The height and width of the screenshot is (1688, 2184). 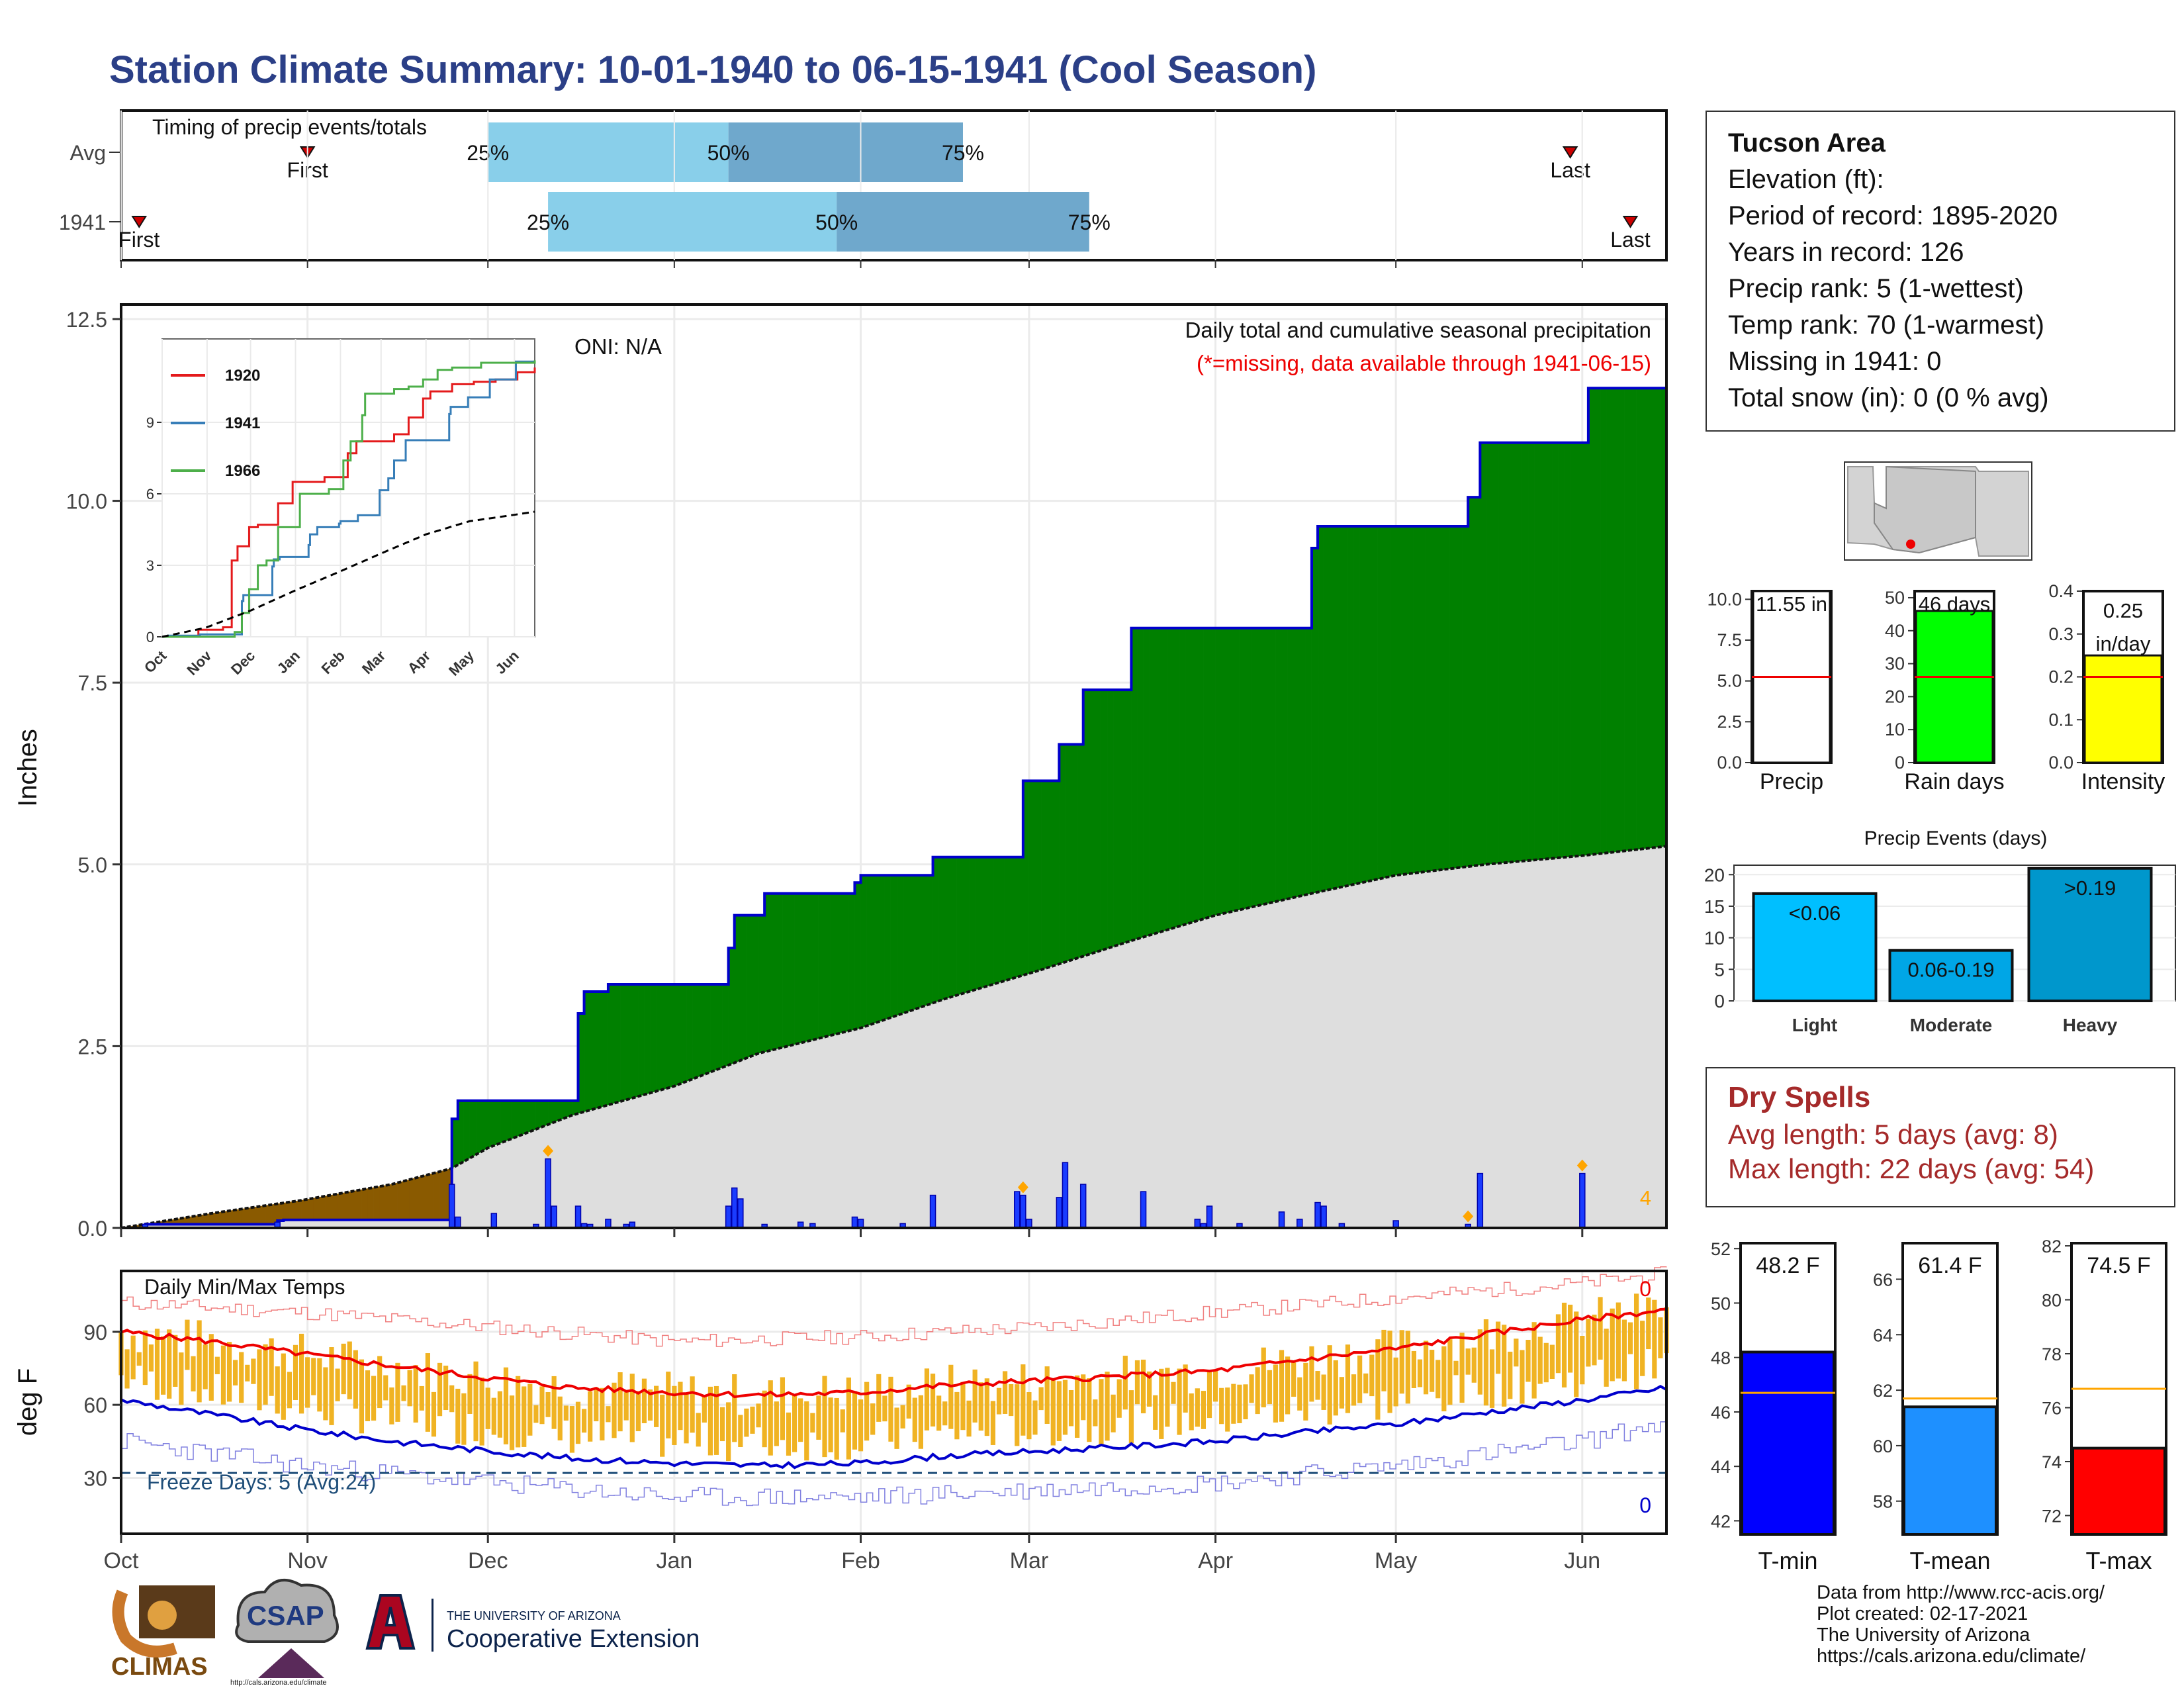 What do you see at coordinates (1886, 325) in the screenshot?
I see `station-temp-rank: Temp rank: 70 (1-warmest)` at bounding box center [1886, 325].